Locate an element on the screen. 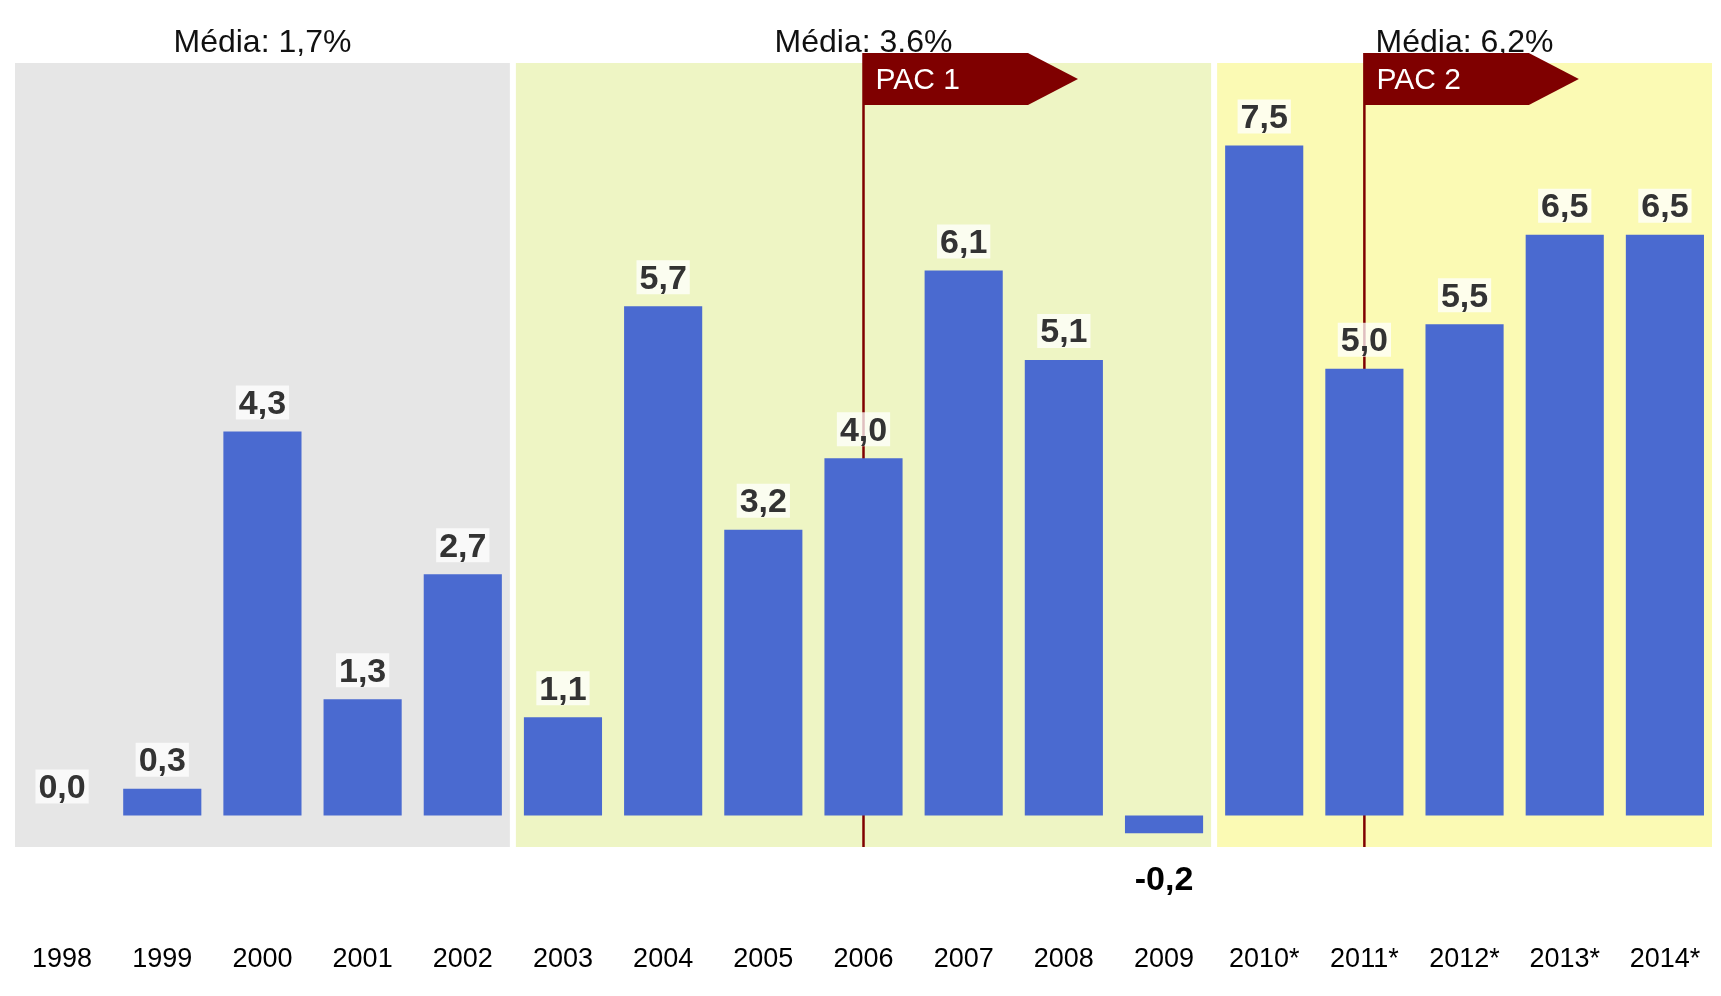 The height and width of the screenshot is (996, 1721). x-tick-label: 1998 is located at coordinates (62, 958).